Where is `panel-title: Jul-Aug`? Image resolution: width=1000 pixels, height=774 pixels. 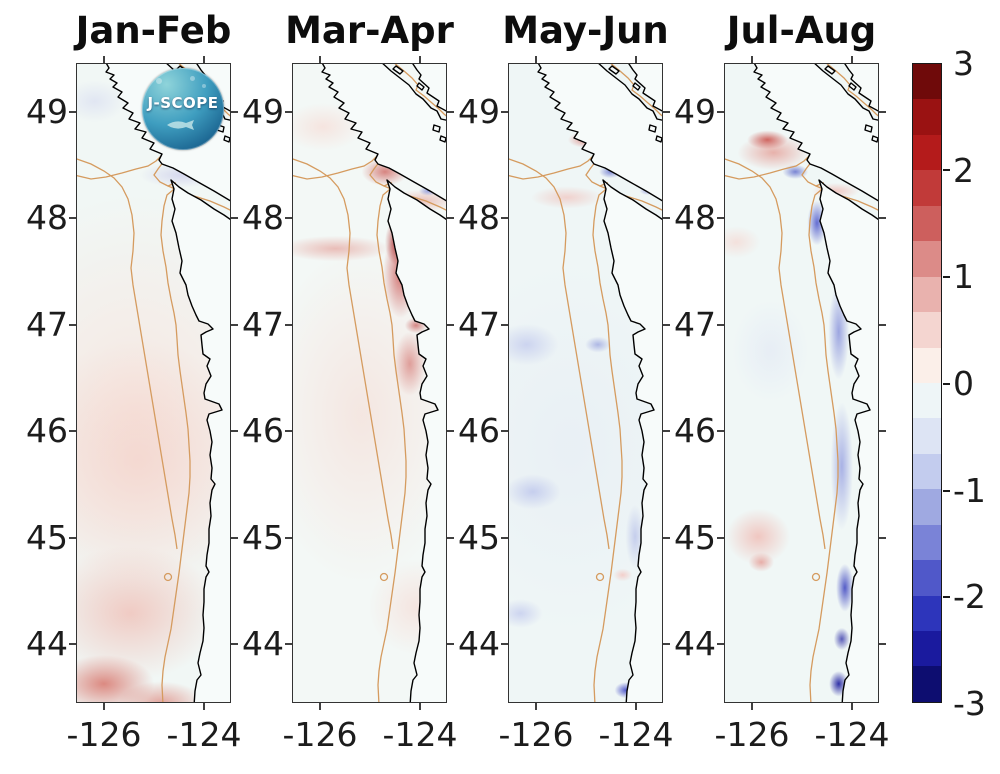 panel-title: Jul-Aug is located at coordinates (801, 30).